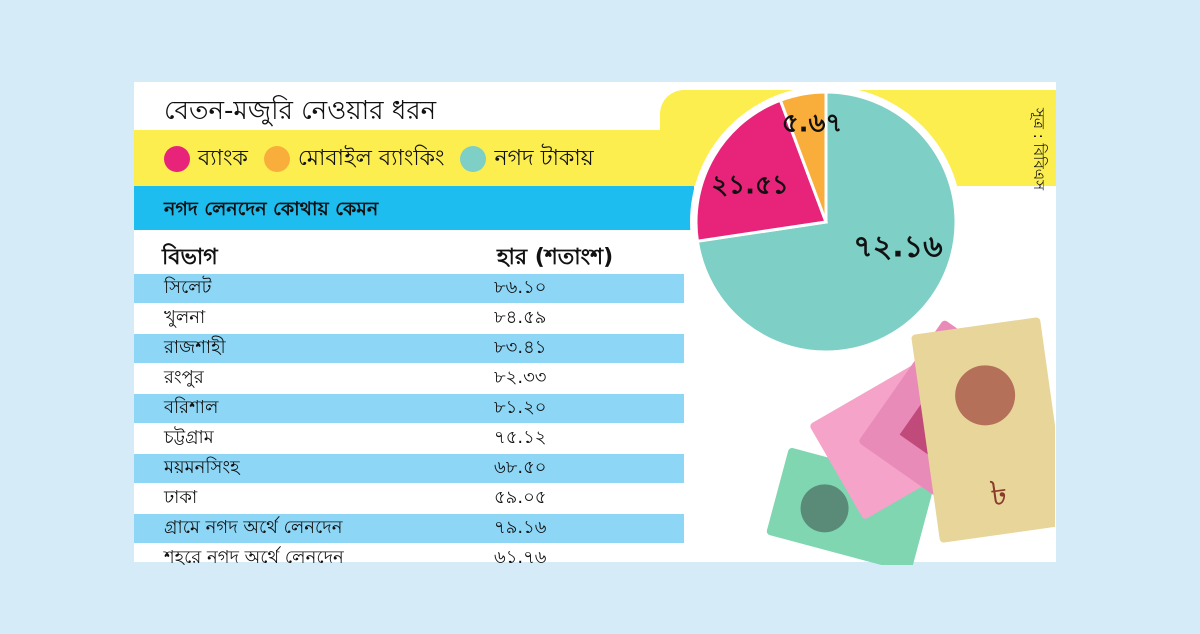 The width and height of the screenshot is (1200, 634). Describe the element at coordinates (983, 430) in the screenshot. I see `banknote-gold: ৳` at that location.